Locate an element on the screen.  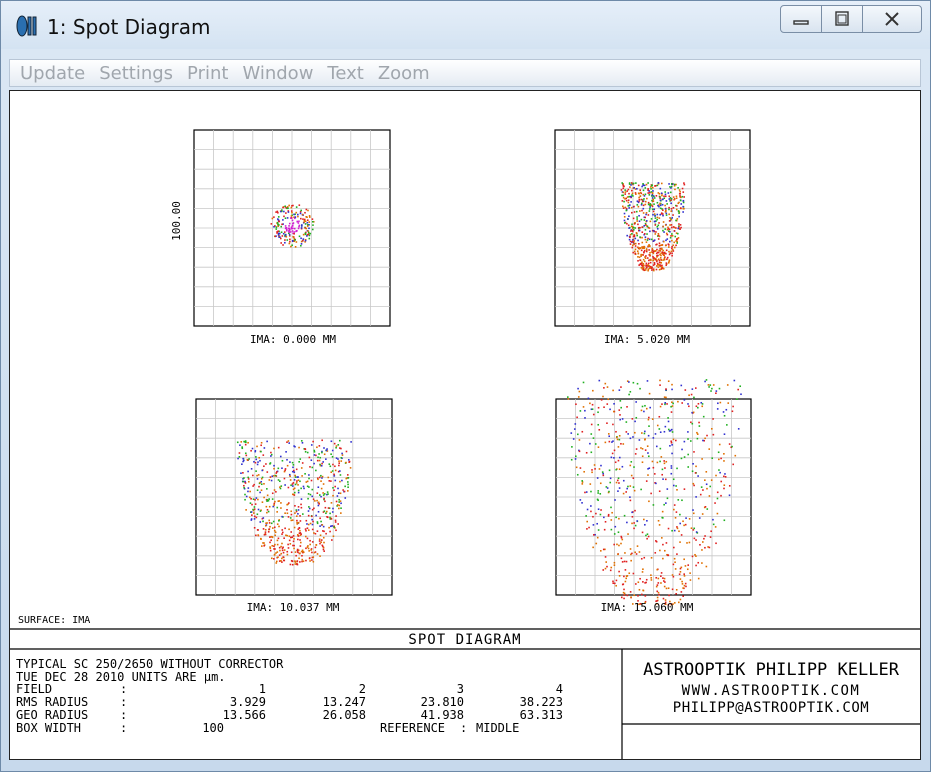
maximize-button is located at coordinates (842, 19).